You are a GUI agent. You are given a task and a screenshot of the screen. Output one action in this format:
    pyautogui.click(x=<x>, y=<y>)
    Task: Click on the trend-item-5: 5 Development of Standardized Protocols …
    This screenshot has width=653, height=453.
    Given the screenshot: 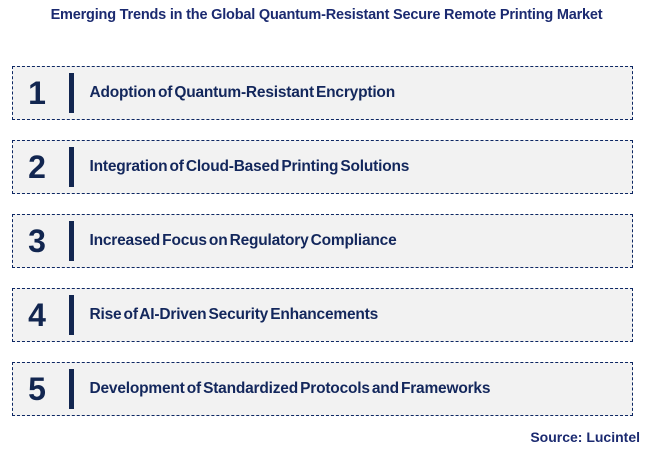 What is the action you would take?
    pyautogui.click(x=322, y=389)
    